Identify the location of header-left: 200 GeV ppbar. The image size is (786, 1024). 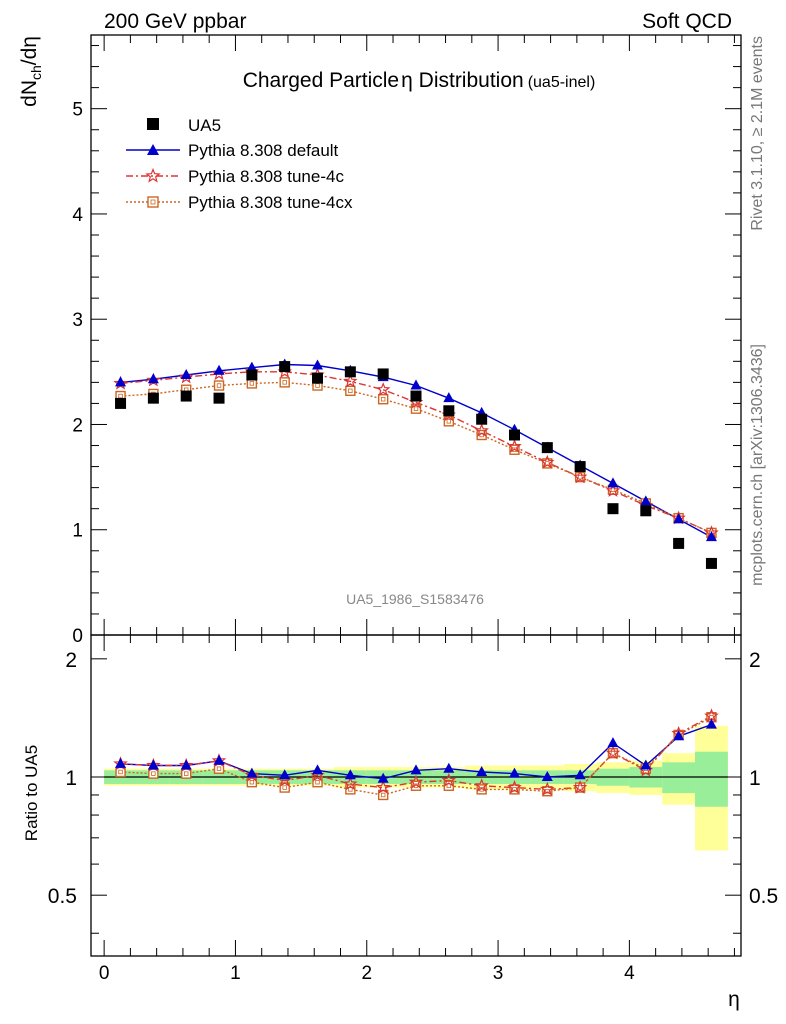
(175, 21).